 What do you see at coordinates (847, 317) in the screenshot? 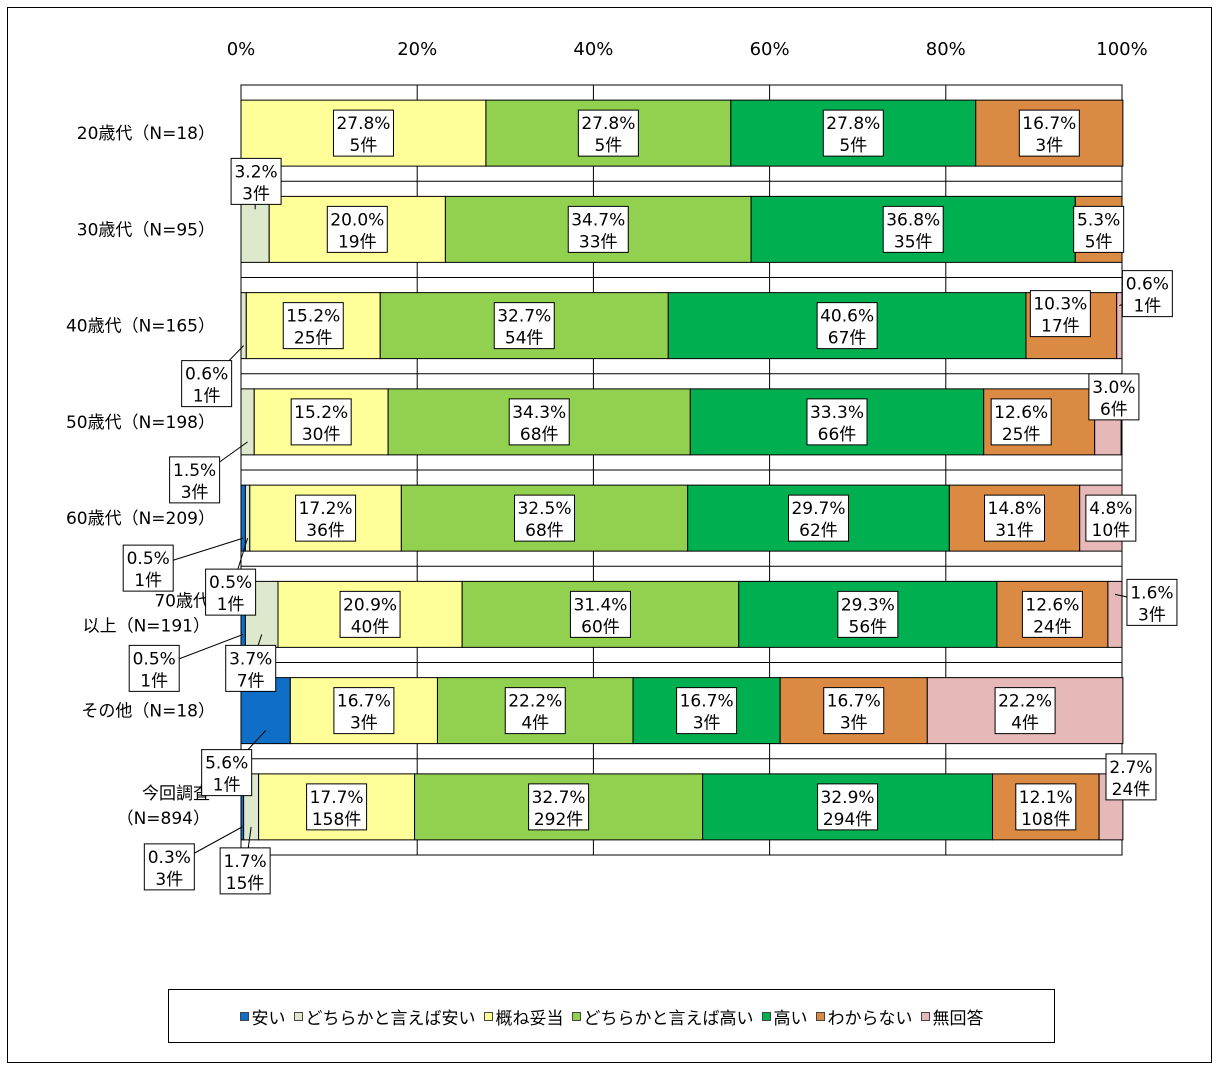
I see `data-label-value: 40.6%` at bounding box center [847, 317].